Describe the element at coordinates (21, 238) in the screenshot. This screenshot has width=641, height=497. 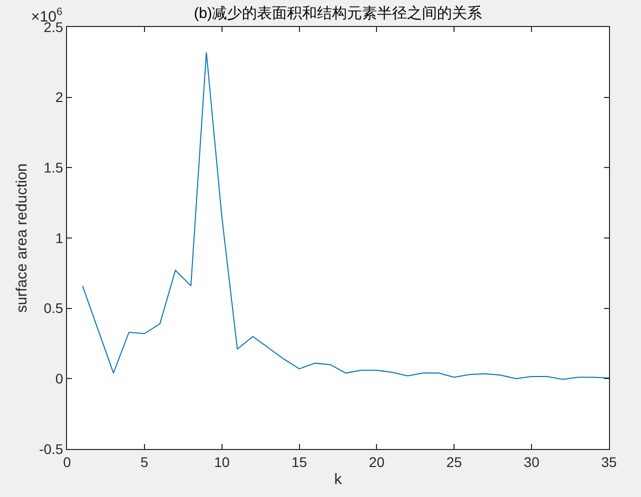
I see `y-axis-title: surface area reduction` at that location.